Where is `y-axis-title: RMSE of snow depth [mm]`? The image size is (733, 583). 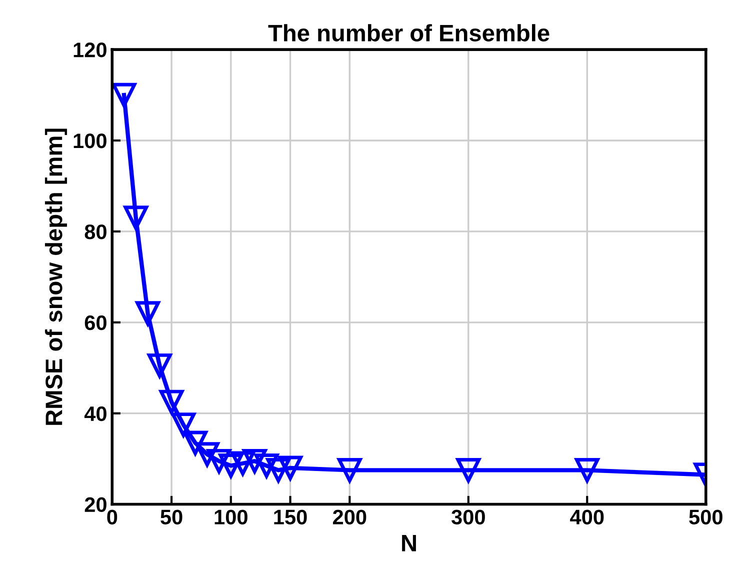
y-axis-title: RMSE of snow depth [mm] is located at coordinates (55, 276).